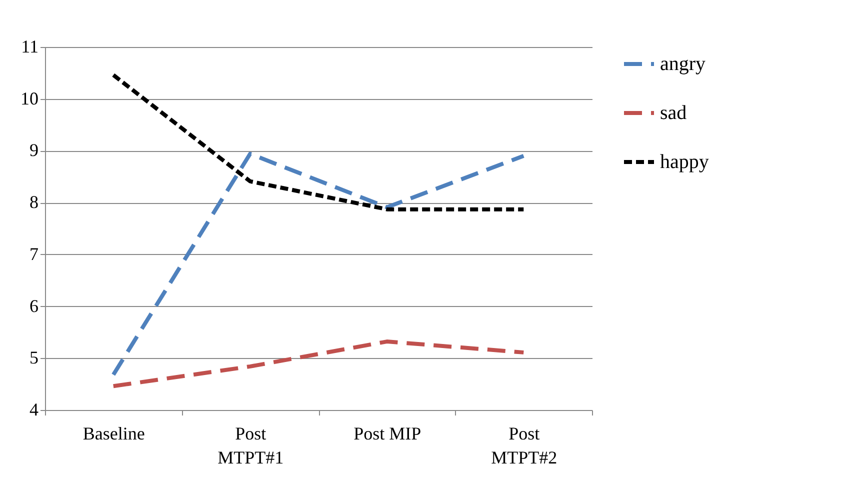  What do you see at coordinates (34, 150) in the screenshot?
I see `y-tick-label: 9` at bounding box center [34, 150].